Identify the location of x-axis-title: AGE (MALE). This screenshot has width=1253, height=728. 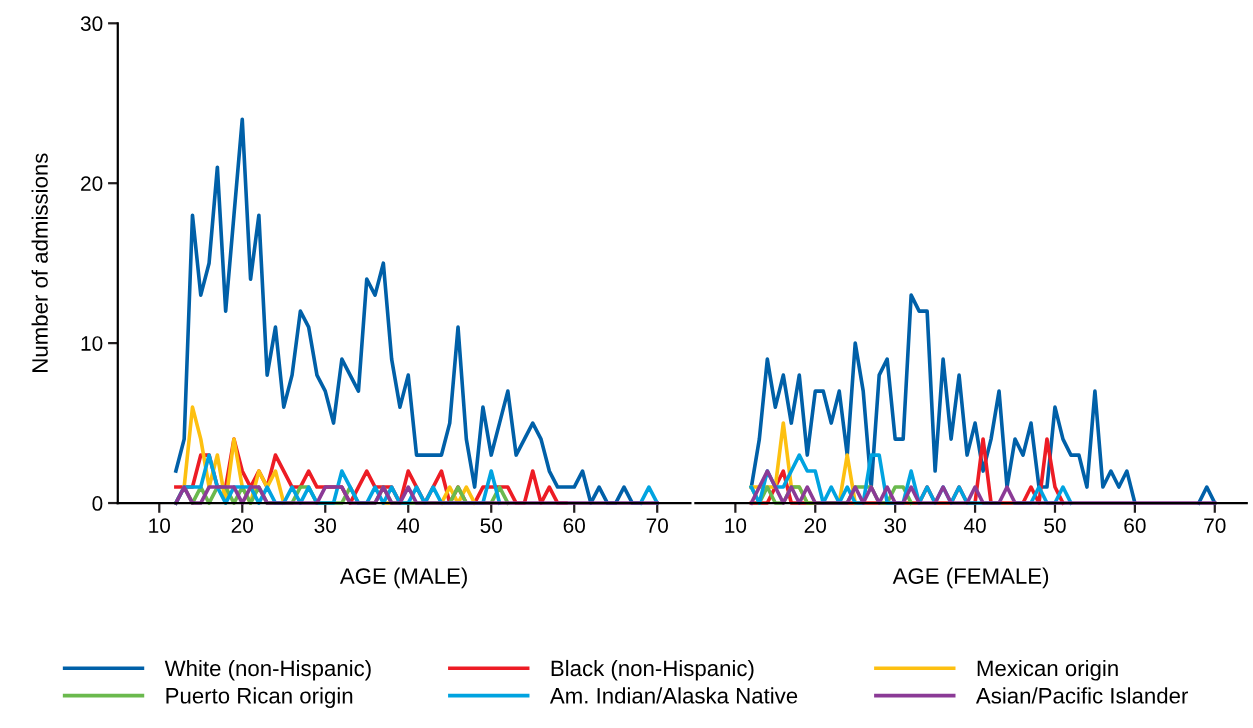
(403, 578).